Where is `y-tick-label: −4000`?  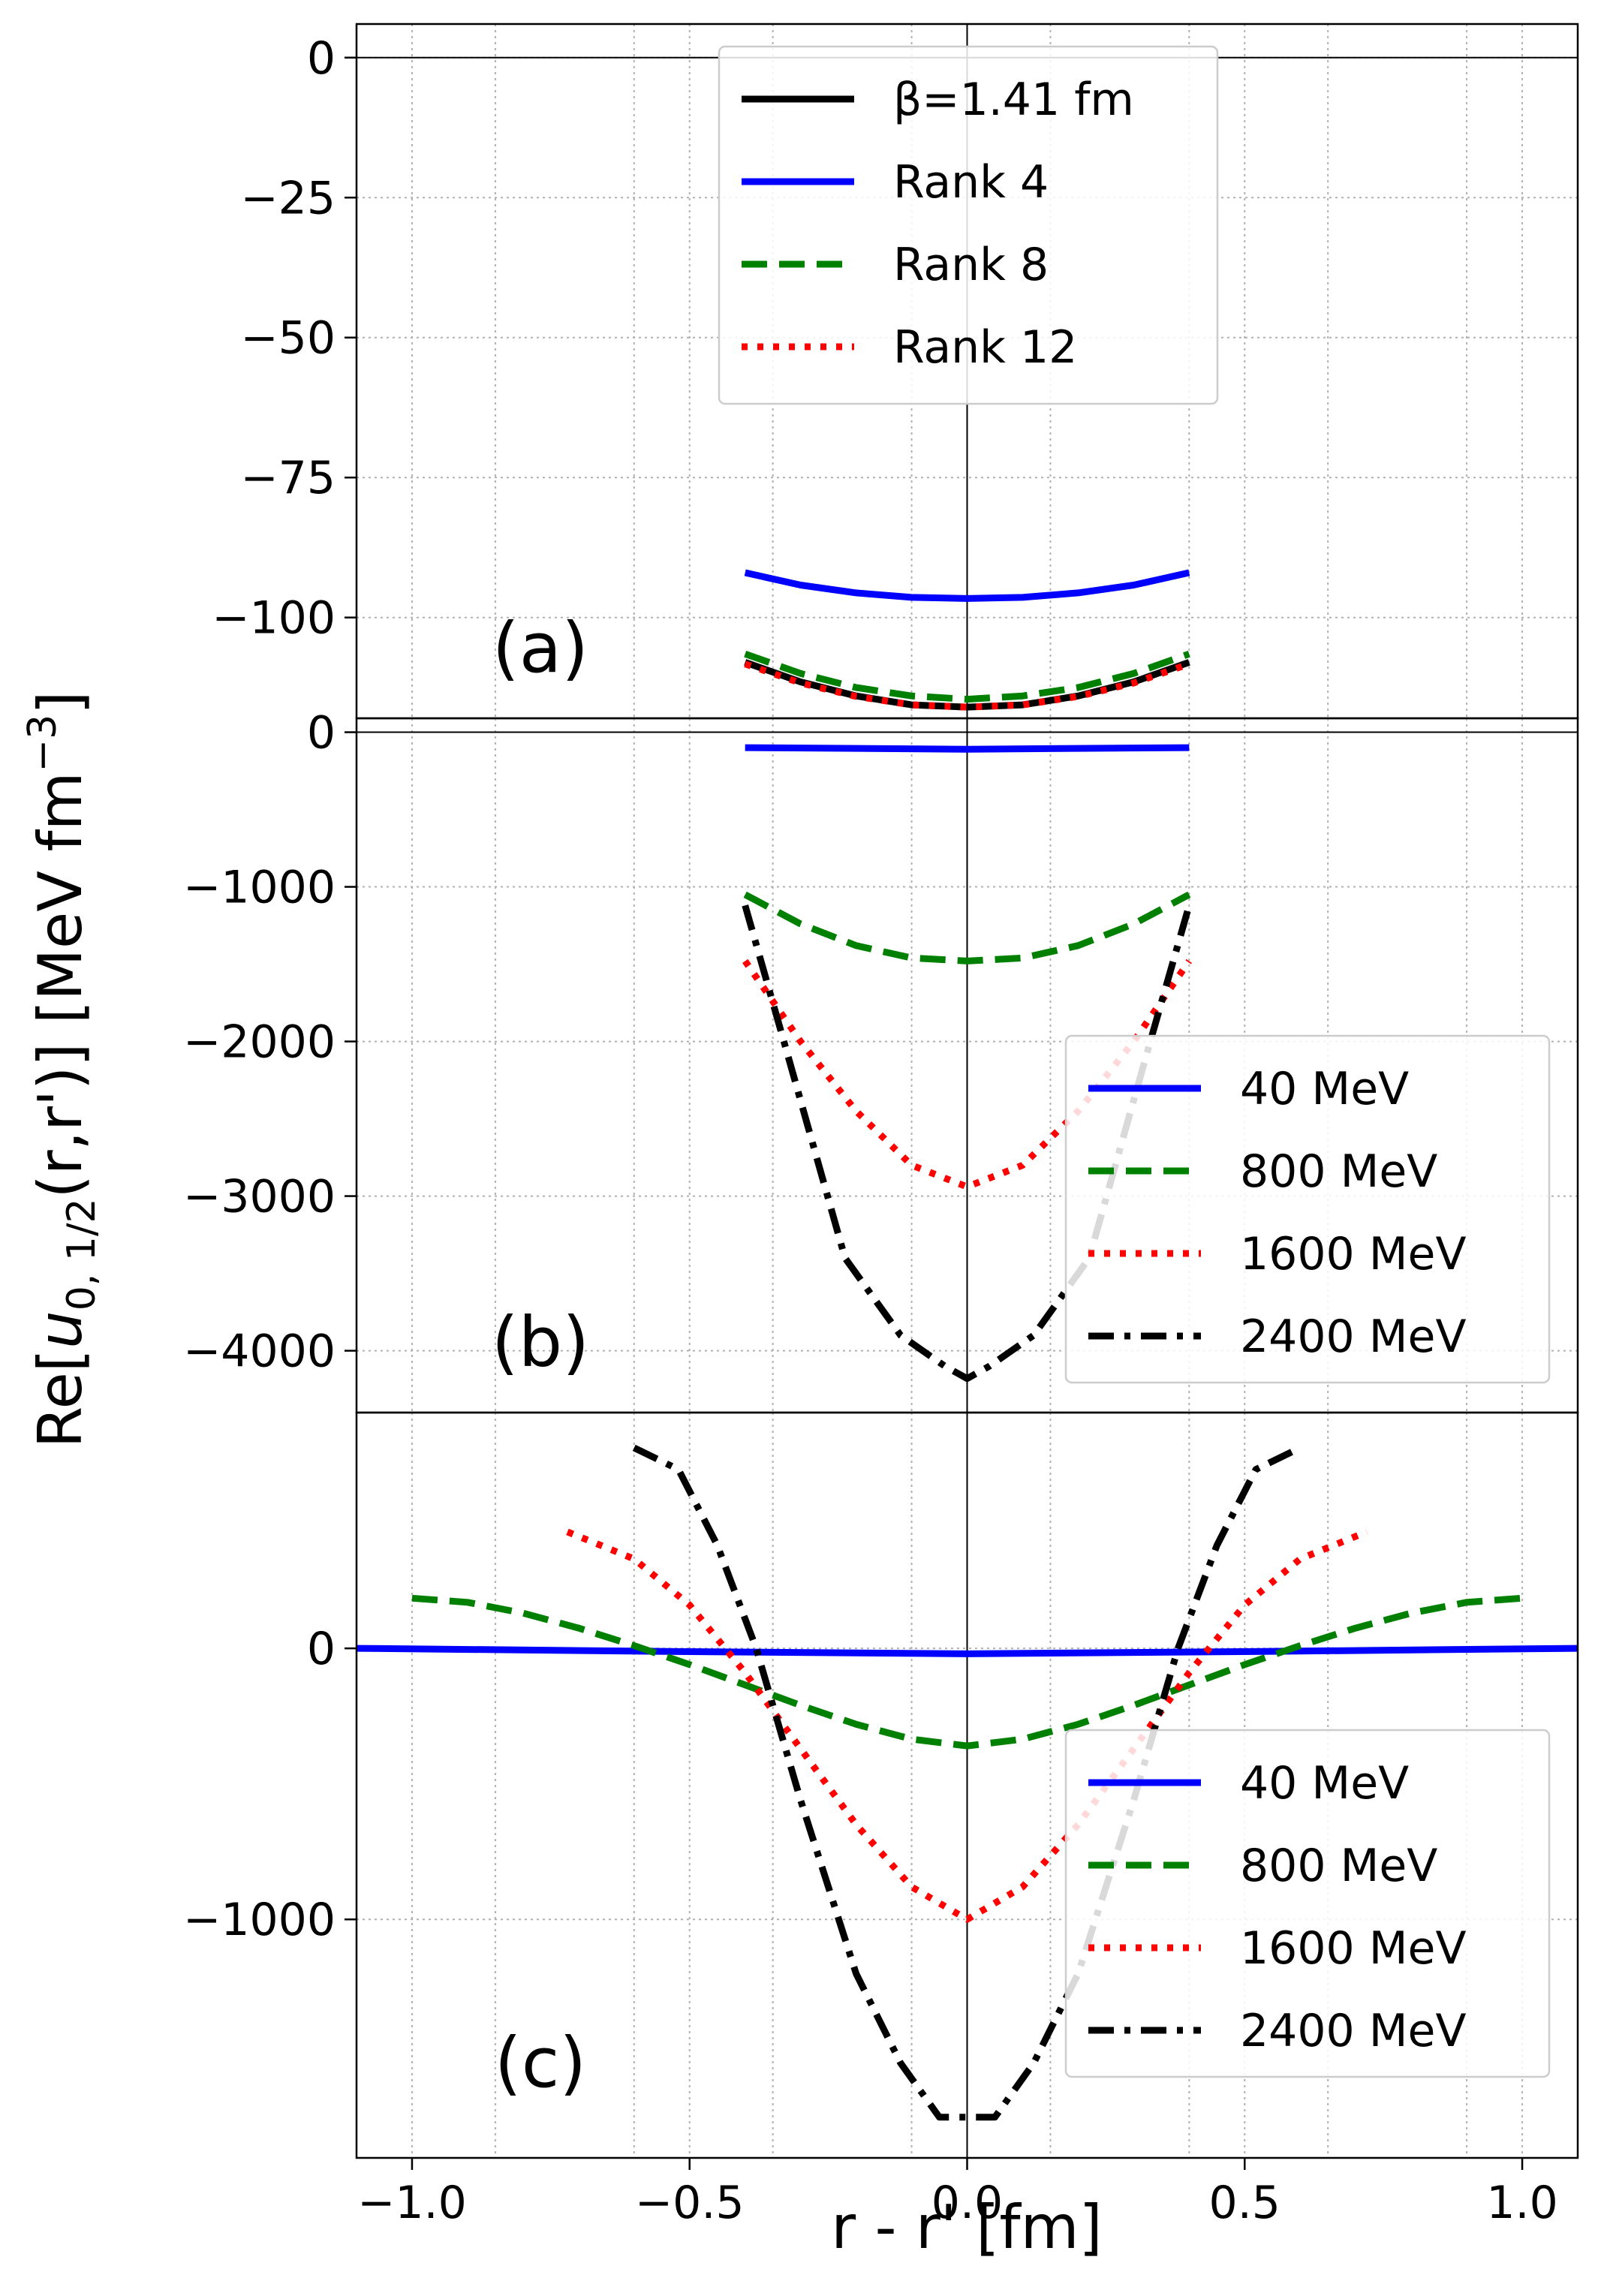 y-tick-label: −4000 is located at coordinates (259, 1352).